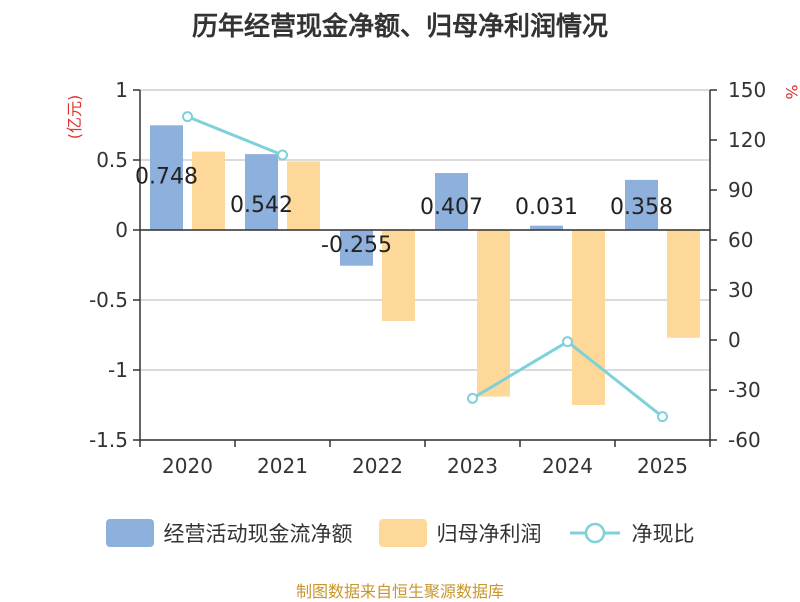 This screenshot has width=800, height=602. What do you see at coordinates (187, 117) in the screenshot?
I see `ratio-point-2020` at bounding box center [187, 117].